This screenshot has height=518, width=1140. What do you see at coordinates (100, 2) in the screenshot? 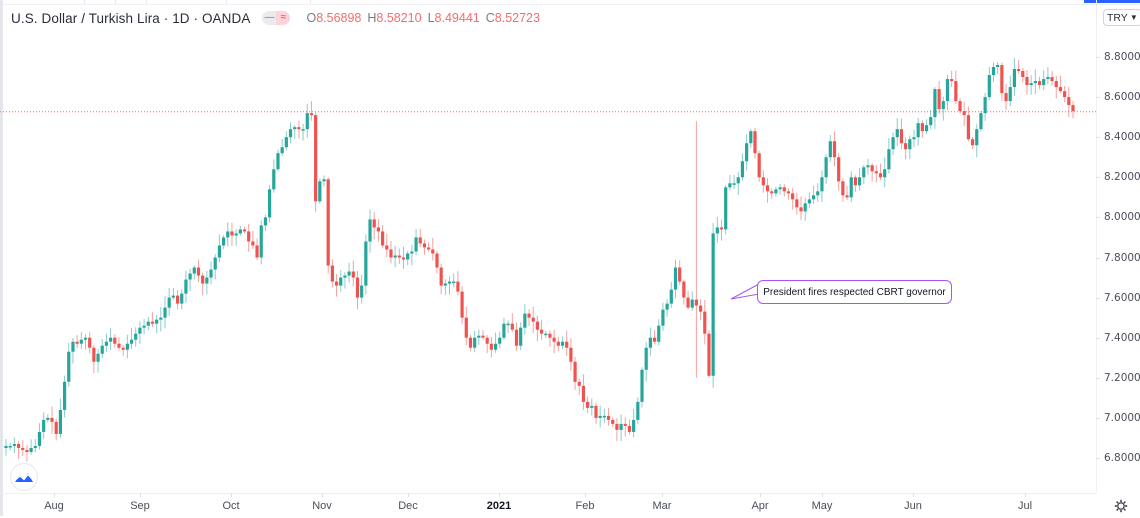
I see `toolbar-segment` at bounding box center [100, 2].